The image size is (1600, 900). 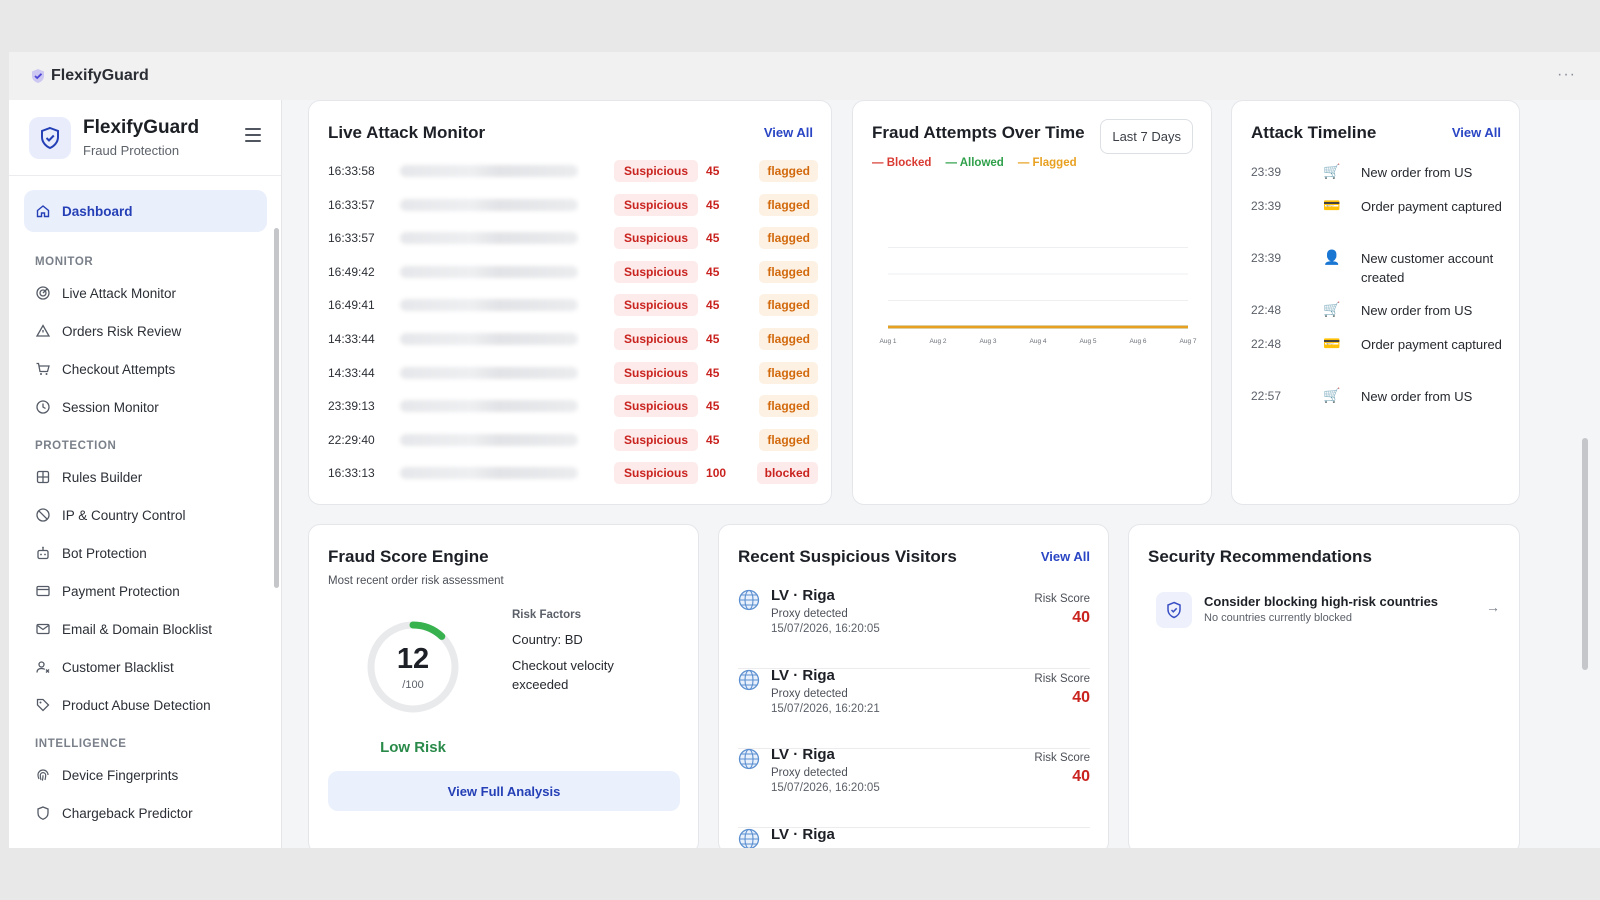 I want to click on credit-card-icon: 💳, so click(x=1332, y=343).